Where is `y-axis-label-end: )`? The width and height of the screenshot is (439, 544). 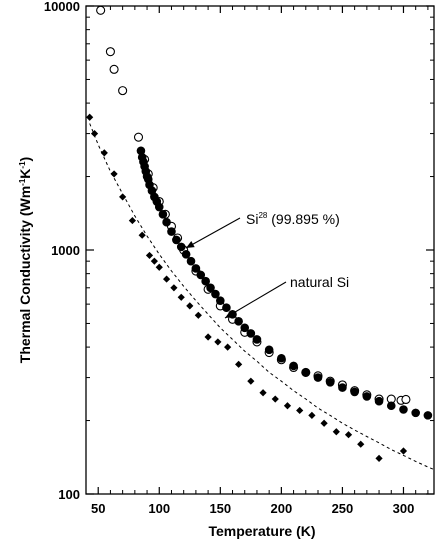
y-axis-label-end: ) is located at coordinates (25, 159).